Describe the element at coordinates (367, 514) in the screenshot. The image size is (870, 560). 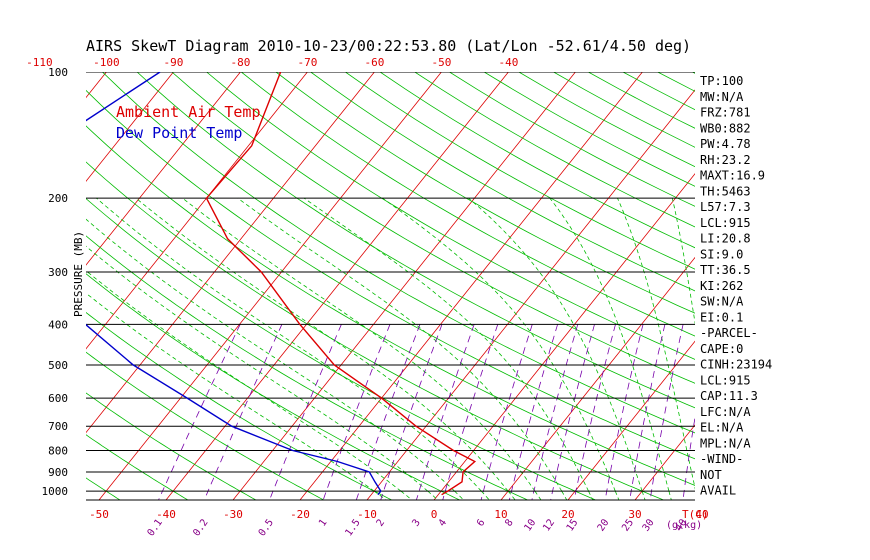
I see `x-tick-label-bottom: -10` at that location.